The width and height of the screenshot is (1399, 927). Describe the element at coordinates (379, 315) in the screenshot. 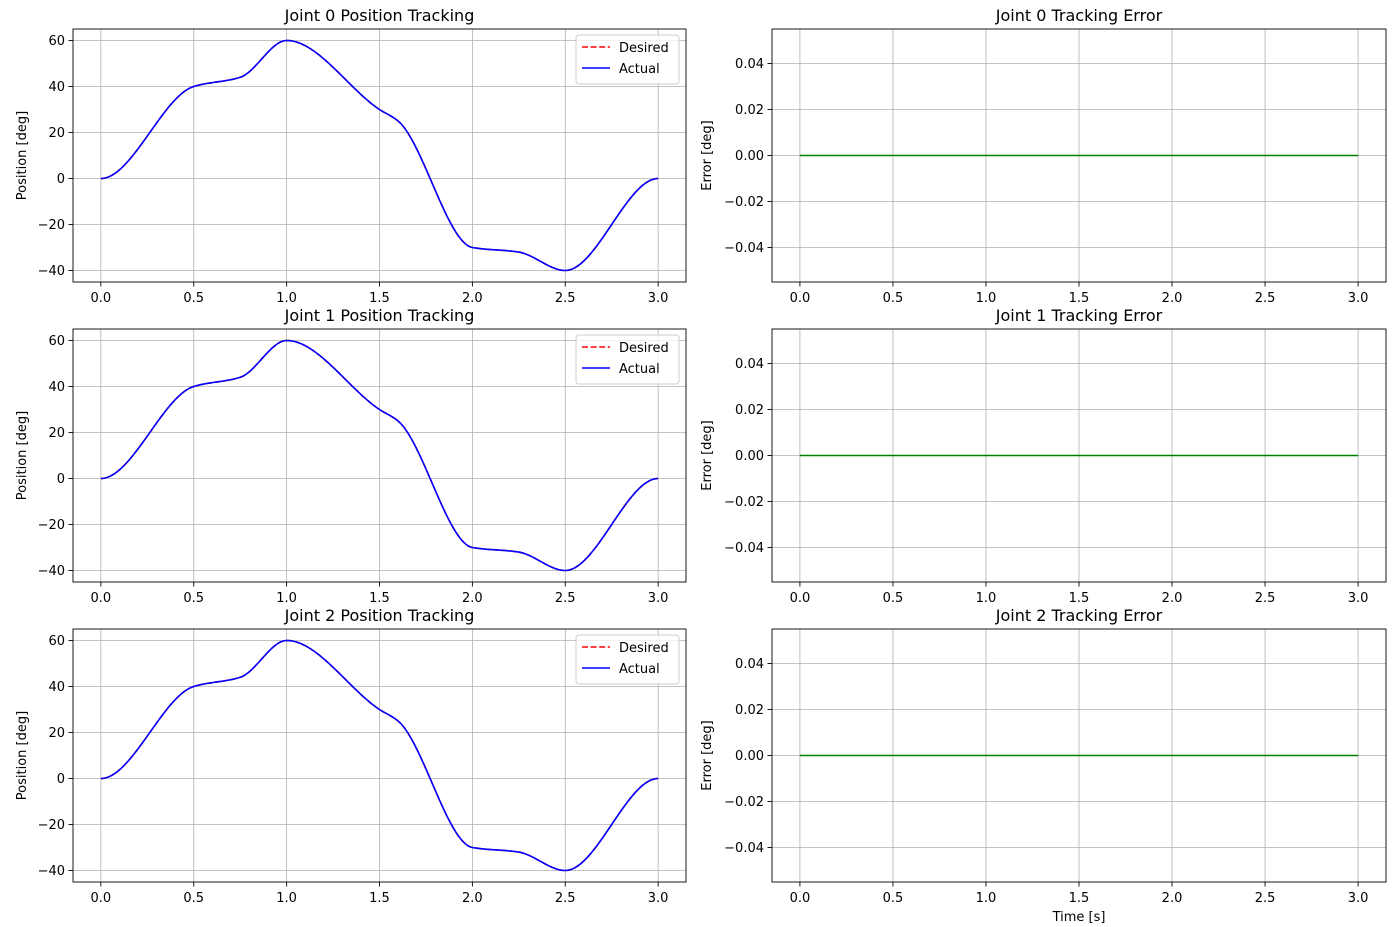

I see `chart-title: Joint 1 Position Tracking` at that location.